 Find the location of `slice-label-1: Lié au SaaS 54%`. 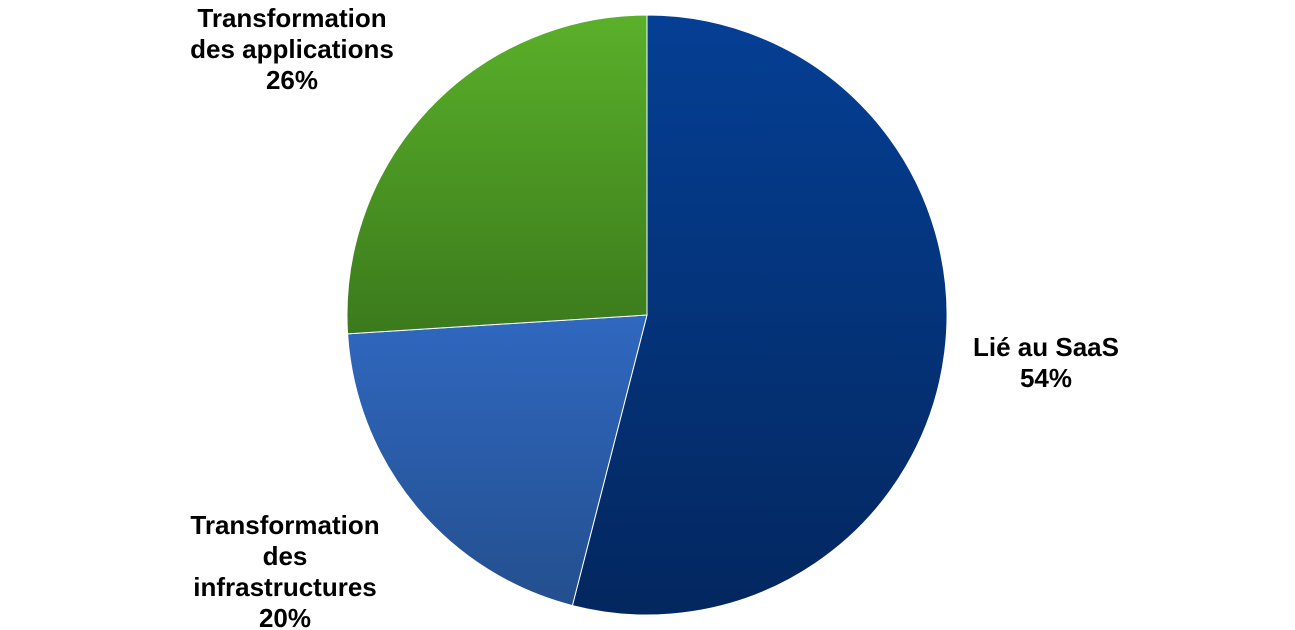

slice-label-1: Lié au SaaS 54% is located at coordinates (1046, 362).